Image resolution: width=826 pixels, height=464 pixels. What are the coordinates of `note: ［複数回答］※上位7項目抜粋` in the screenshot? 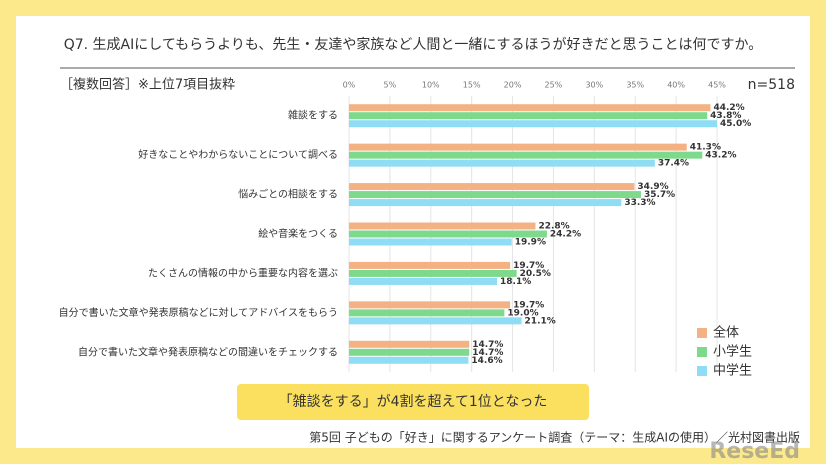 It's located at (147, 85).